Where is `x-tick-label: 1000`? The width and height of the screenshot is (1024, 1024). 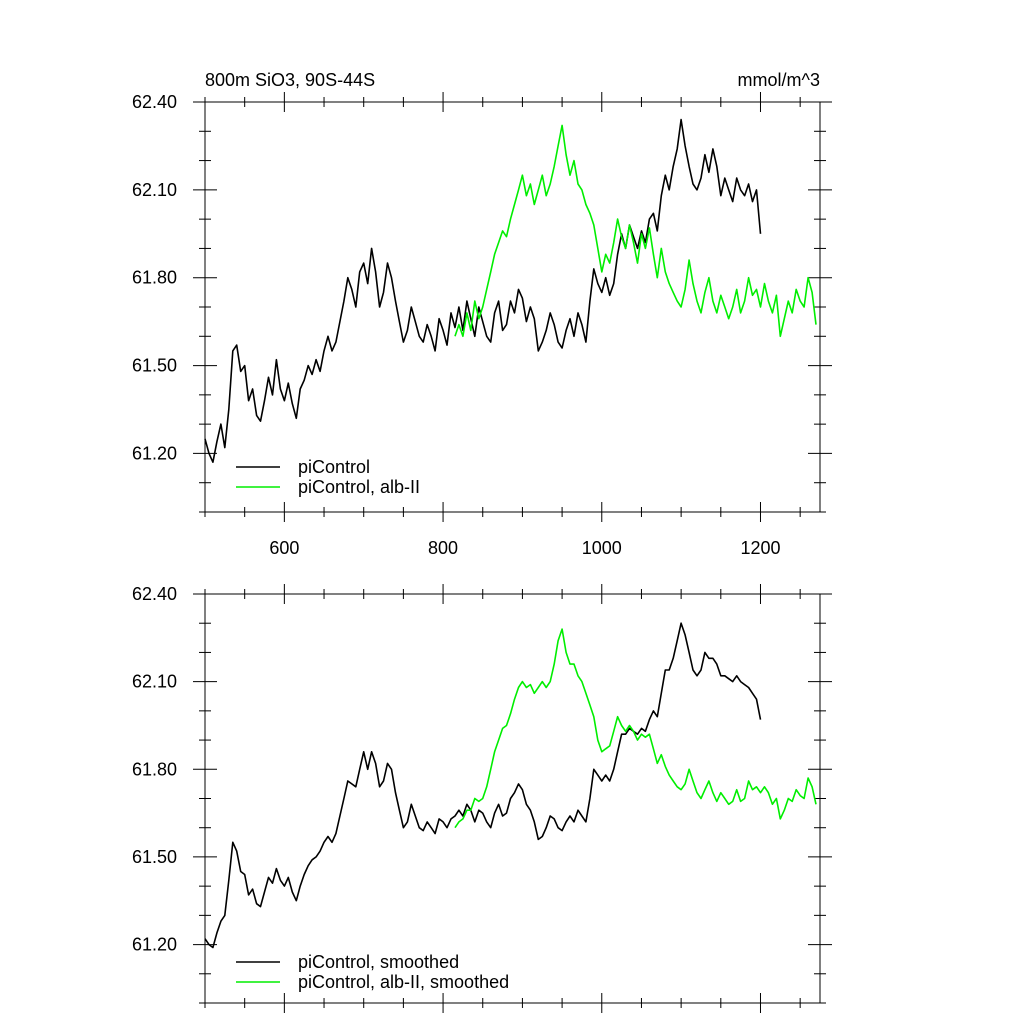
x-tick-label: 1000 is located at coordinates (602, 548).